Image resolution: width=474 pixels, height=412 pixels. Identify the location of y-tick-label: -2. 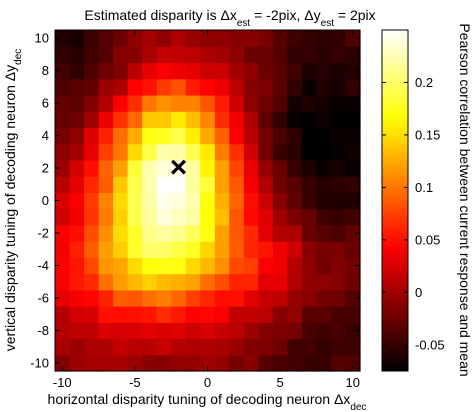
(43, 232).